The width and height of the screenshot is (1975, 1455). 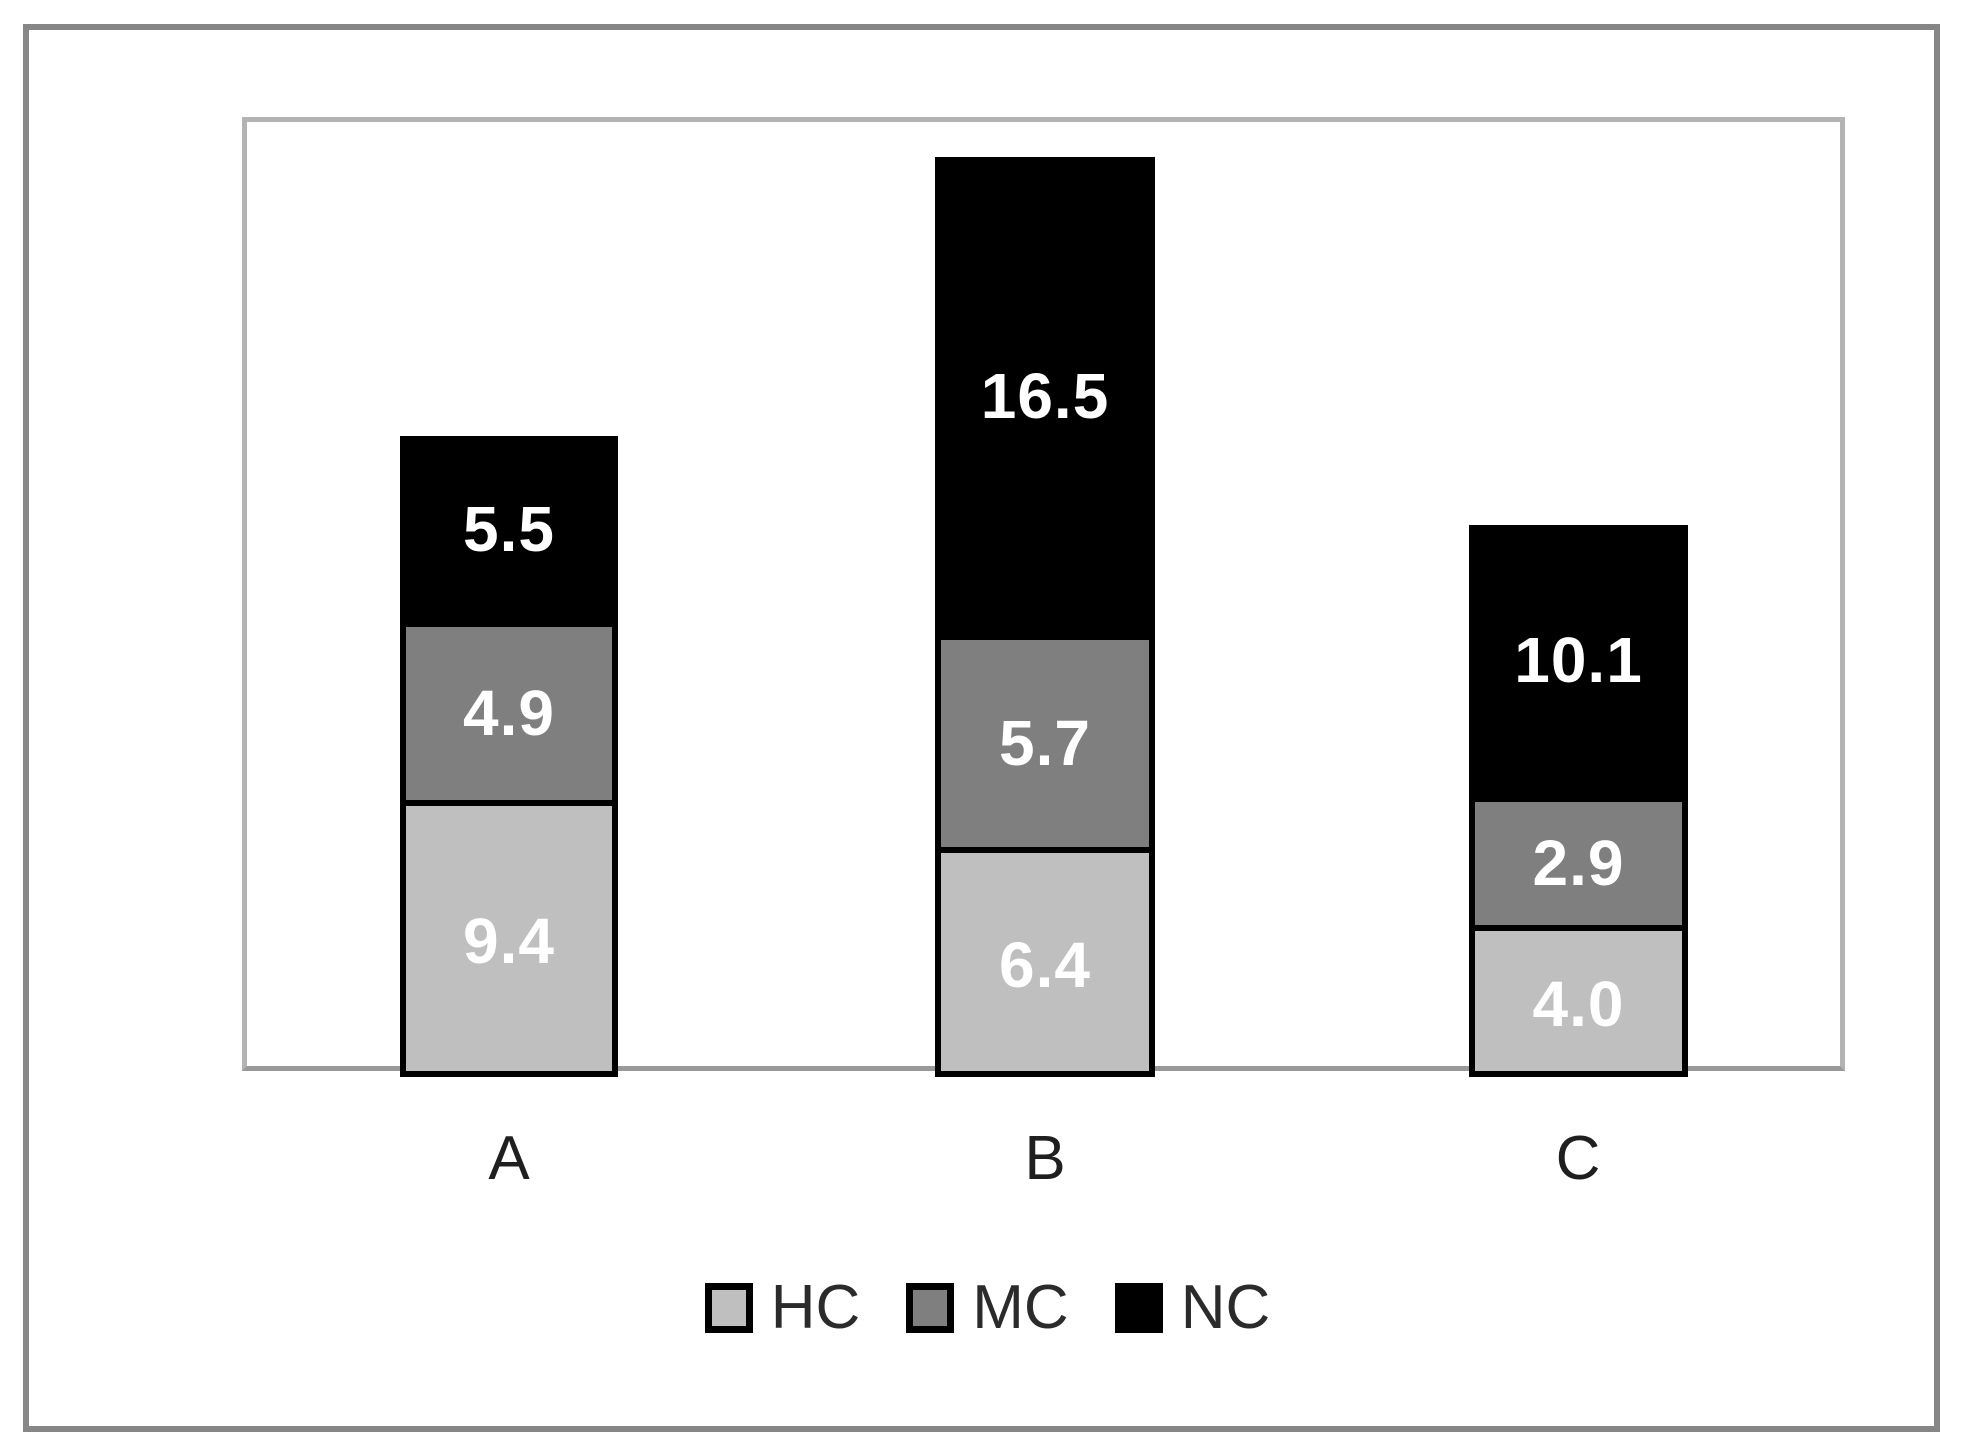 I want to click on legend-item-NC: NC, so click(x=1192, y=1307).